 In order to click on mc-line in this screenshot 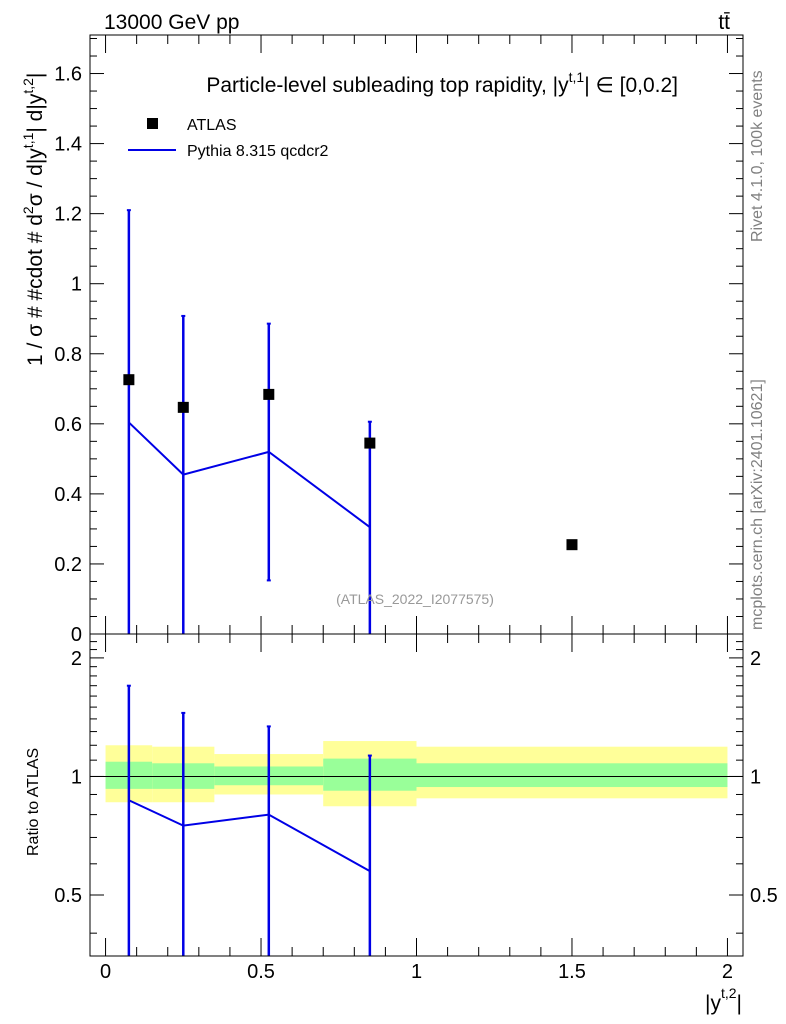, I will do `click(249, 474)`.